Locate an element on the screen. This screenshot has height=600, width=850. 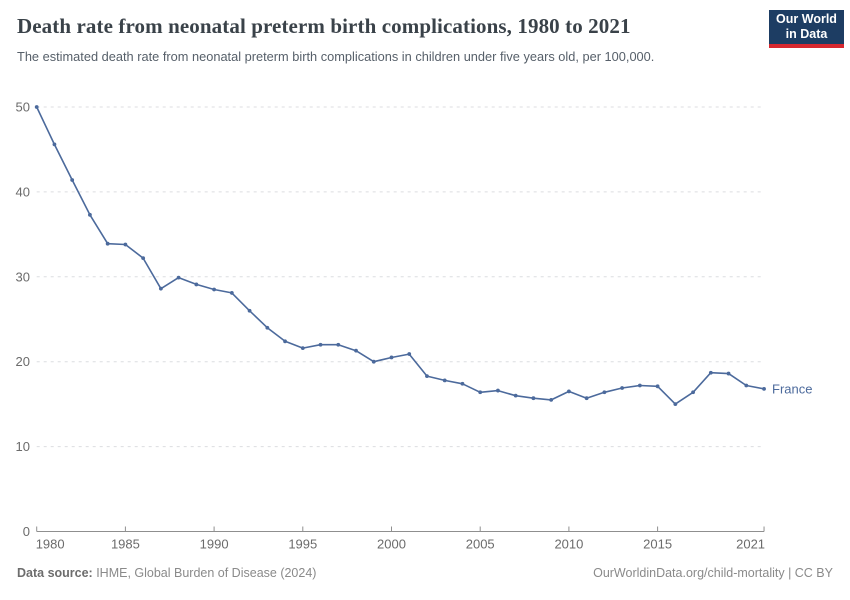
owid-logo-text: Our World in Data is located at coordinates (806, 27).